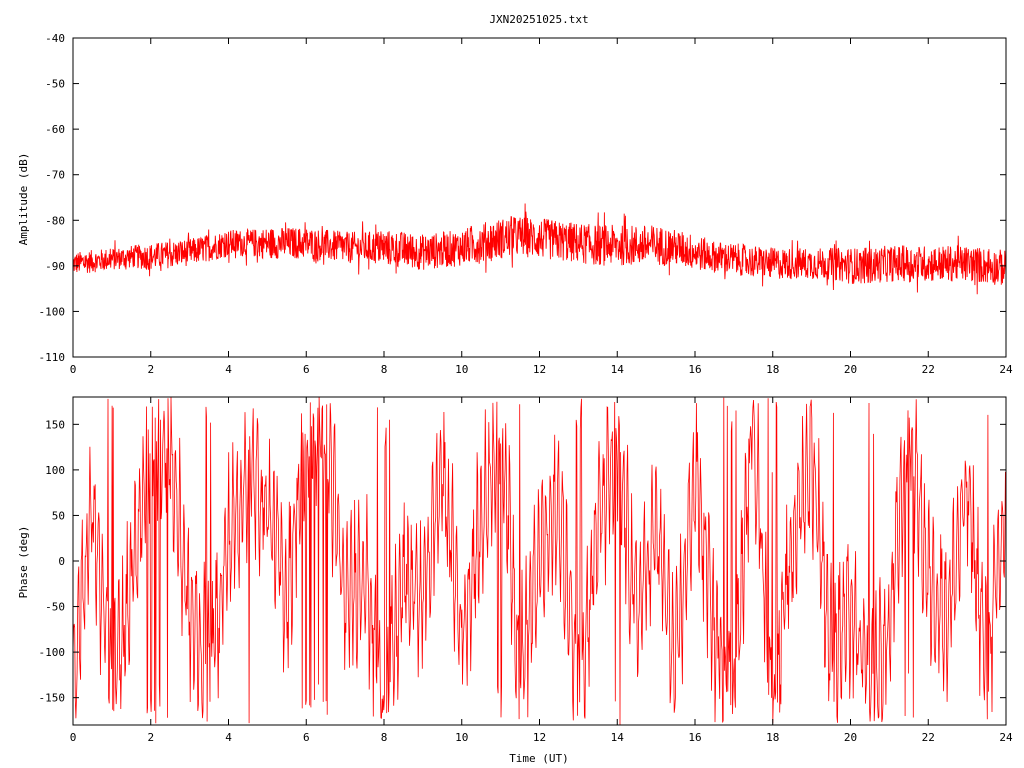 The width and height of the screenshot is (1024, 768). Describe the element at coordinates (539, 758) in the screenshot. I see `x-axis-label: Time (UT)` at that location.